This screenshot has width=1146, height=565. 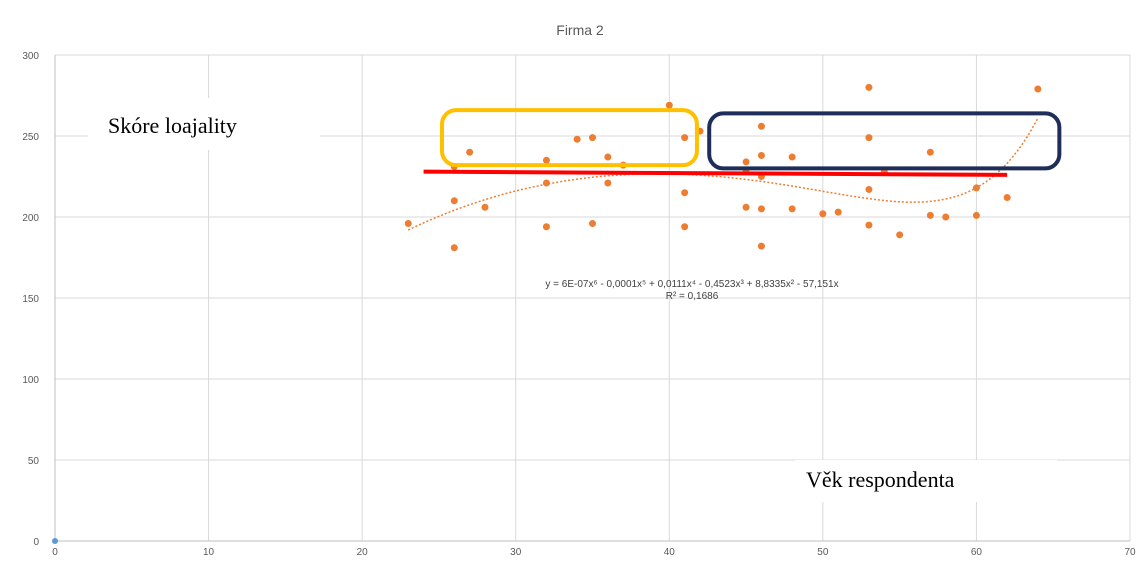 What do you see at coordinates (692, 296) in the screenshot?
I see `trendline-r-squared: R² = 0,1686` at bounding box center [692, 296].